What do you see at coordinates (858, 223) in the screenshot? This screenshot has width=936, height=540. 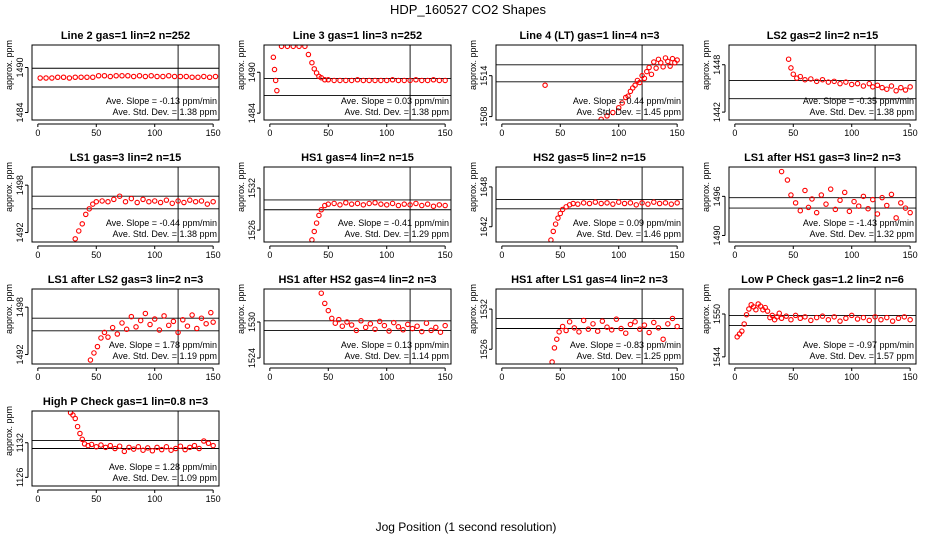 I see `slope-text: Ave. Slope = -1.43 ppm/min` at bounding box center [858, 223].